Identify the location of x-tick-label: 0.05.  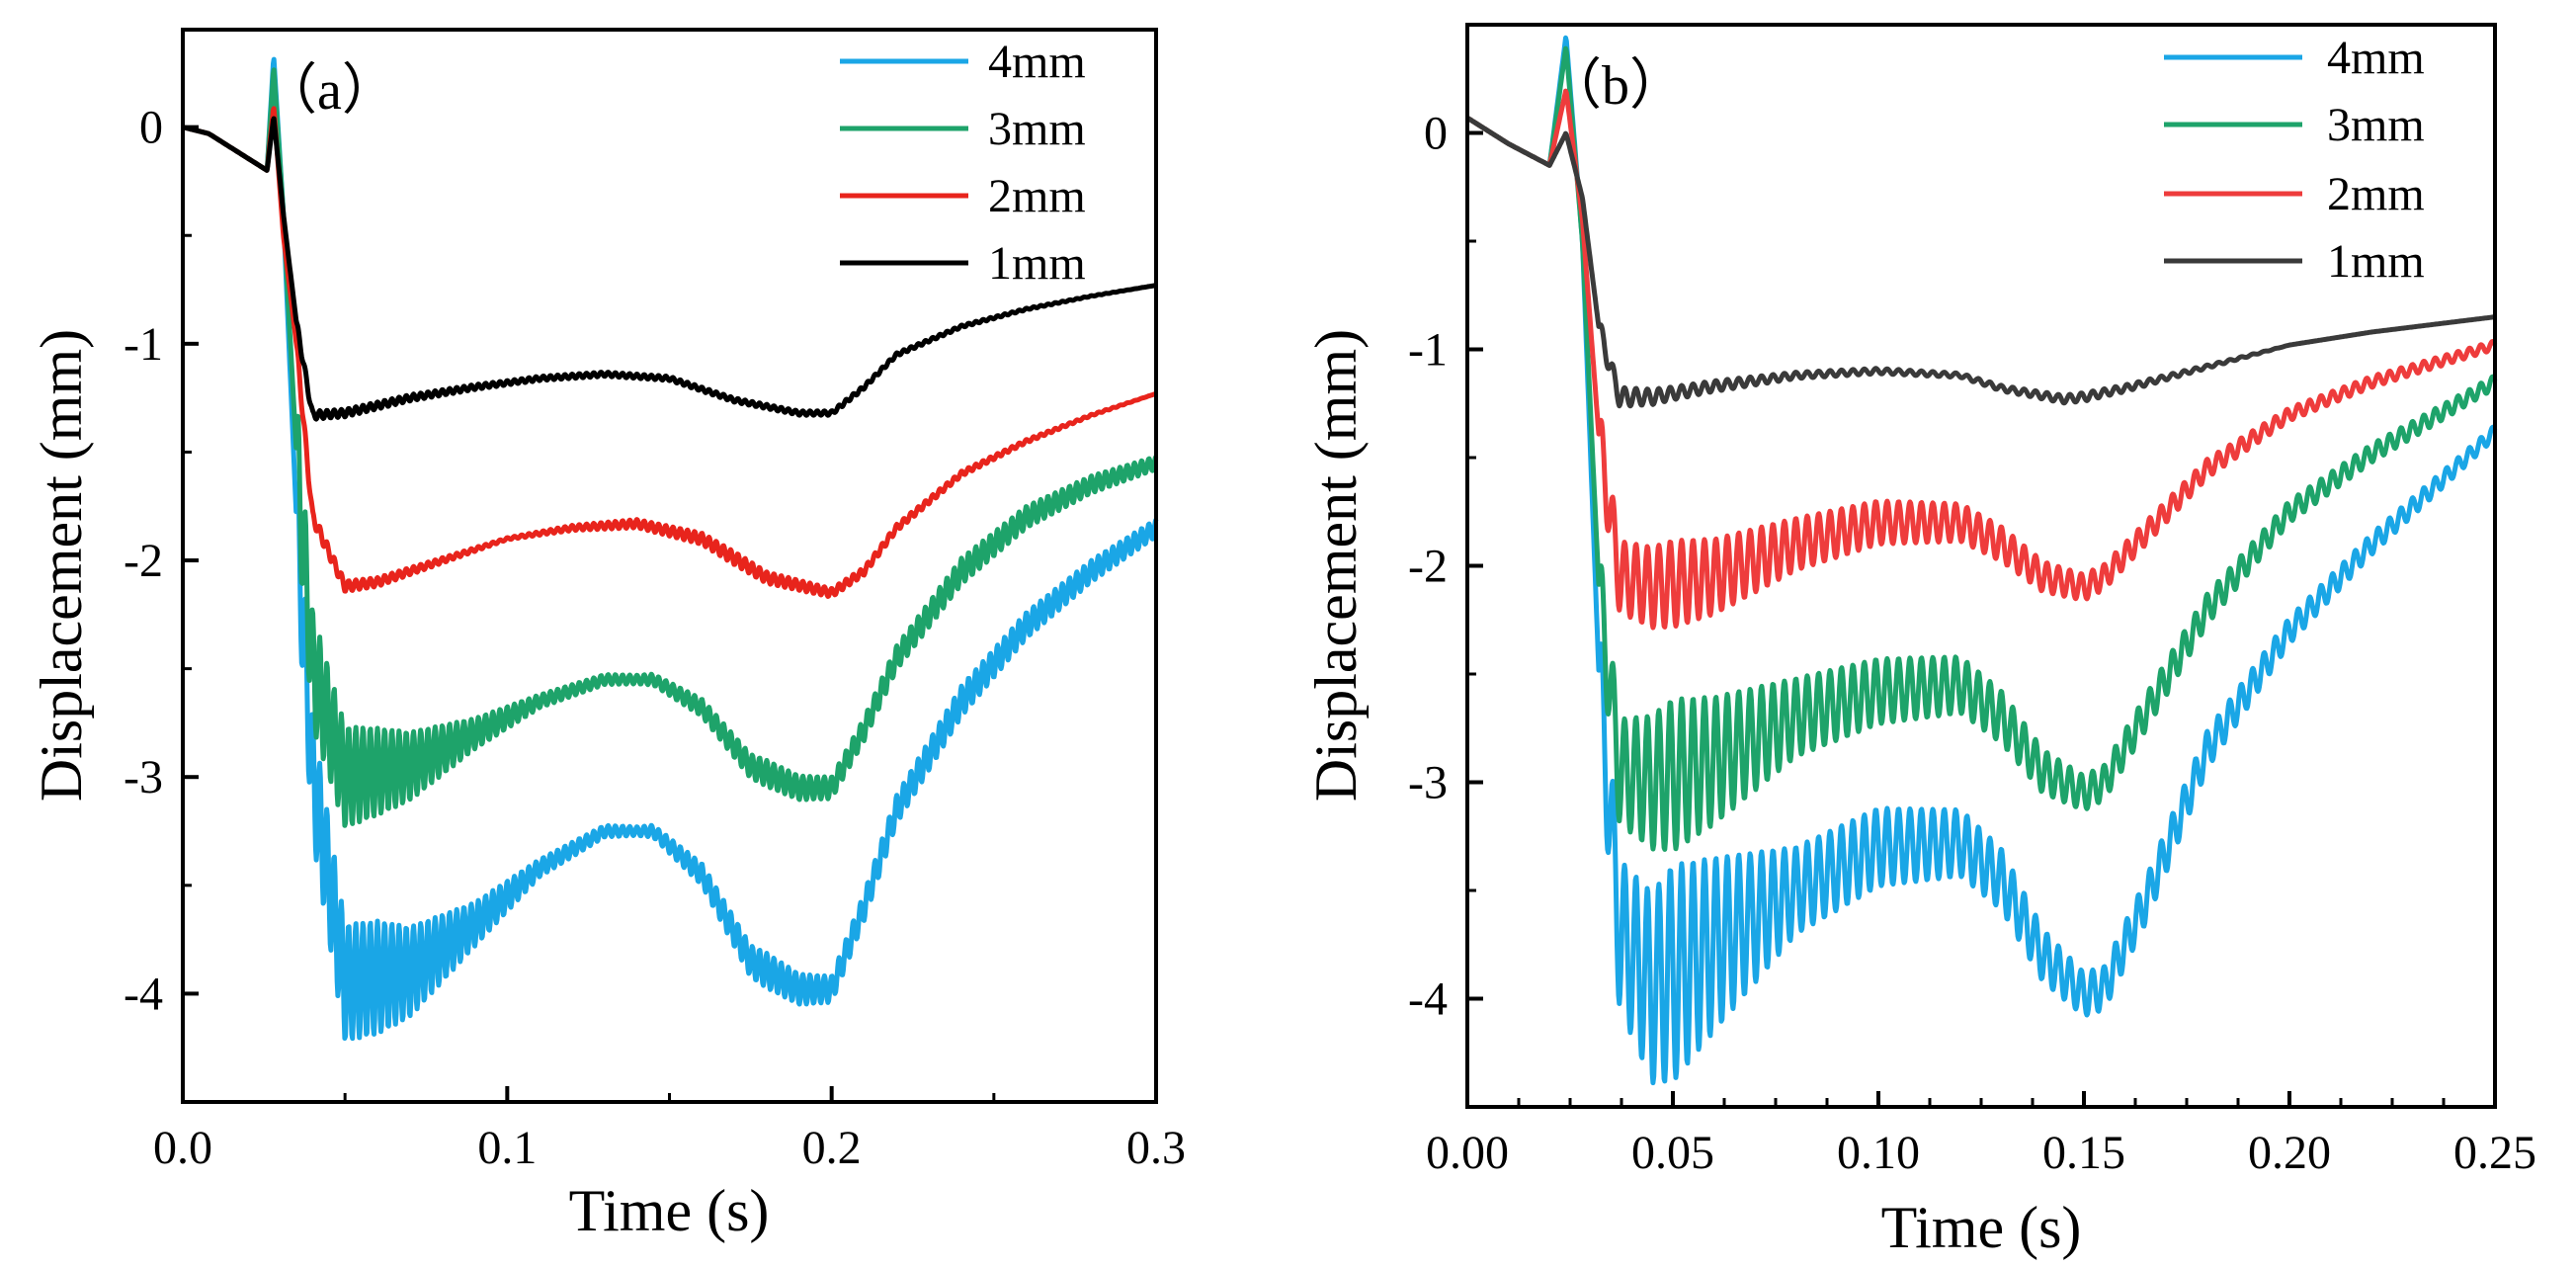
(1672, 1153).